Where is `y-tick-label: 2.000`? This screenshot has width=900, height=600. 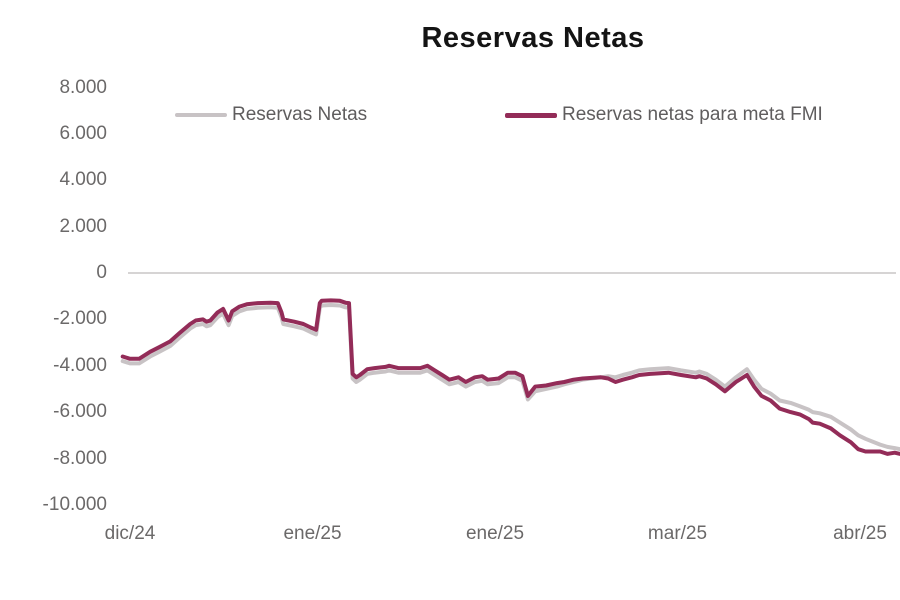
y-tick-label: 2.000 is located at coordinates (83, 226).